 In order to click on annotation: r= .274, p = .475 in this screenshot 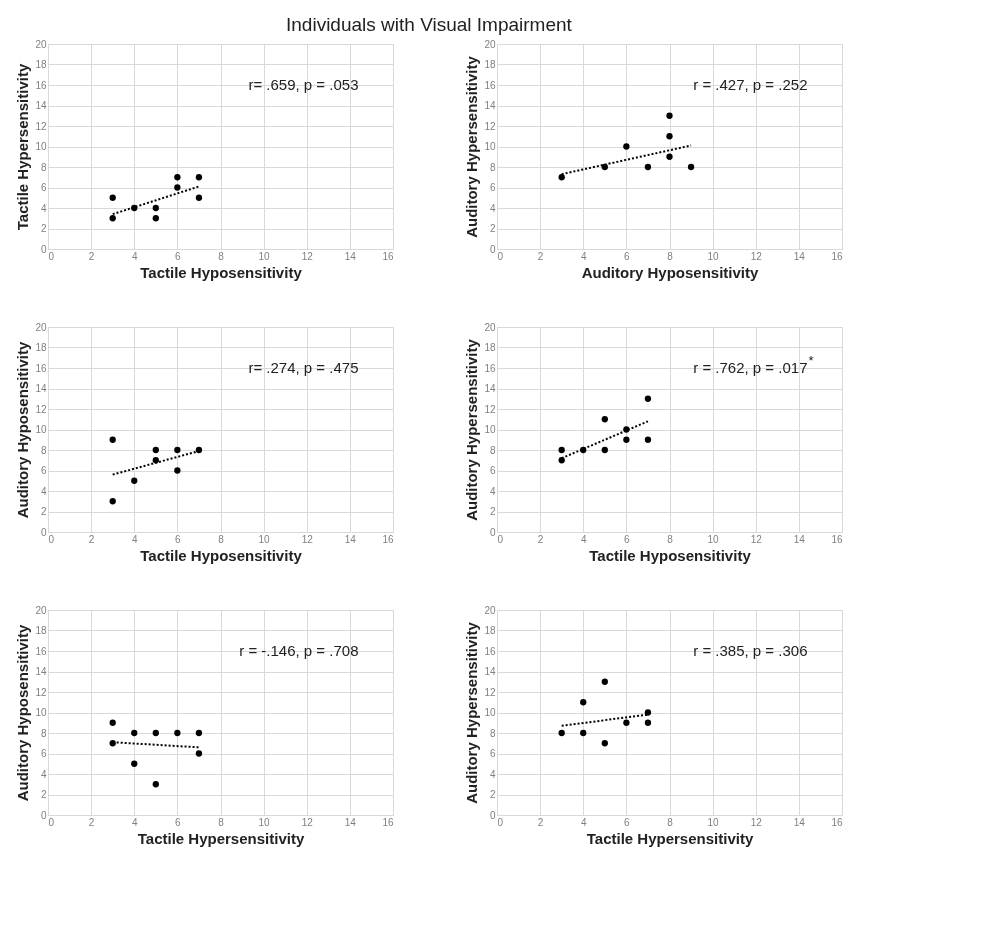, I will do `click(303, 367)`.